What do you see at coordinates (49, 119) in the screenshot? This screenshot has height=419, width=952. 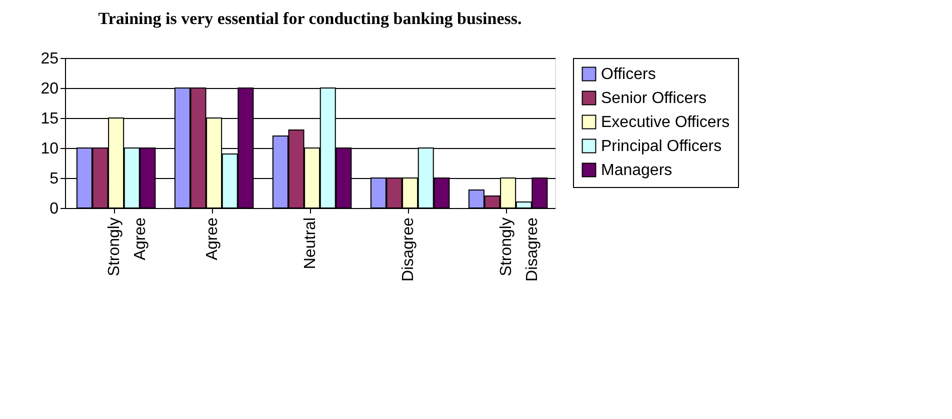 I see `y-tick-label: 15` at bounding box center [49, 119].